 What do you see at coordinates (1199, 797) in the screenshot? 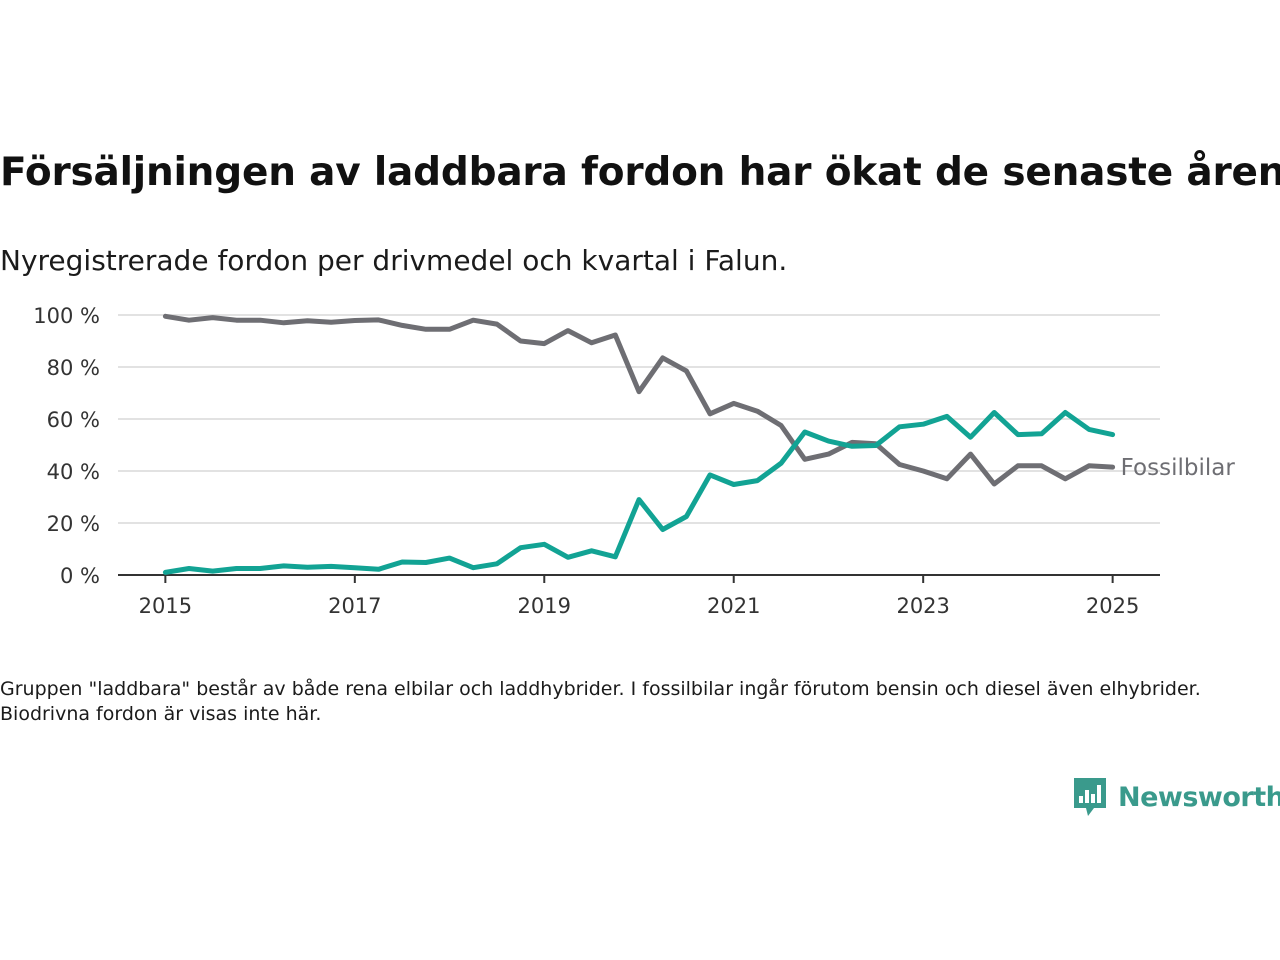
I see `brand-name: Newsworthy` at bounding box center [1199, 797].